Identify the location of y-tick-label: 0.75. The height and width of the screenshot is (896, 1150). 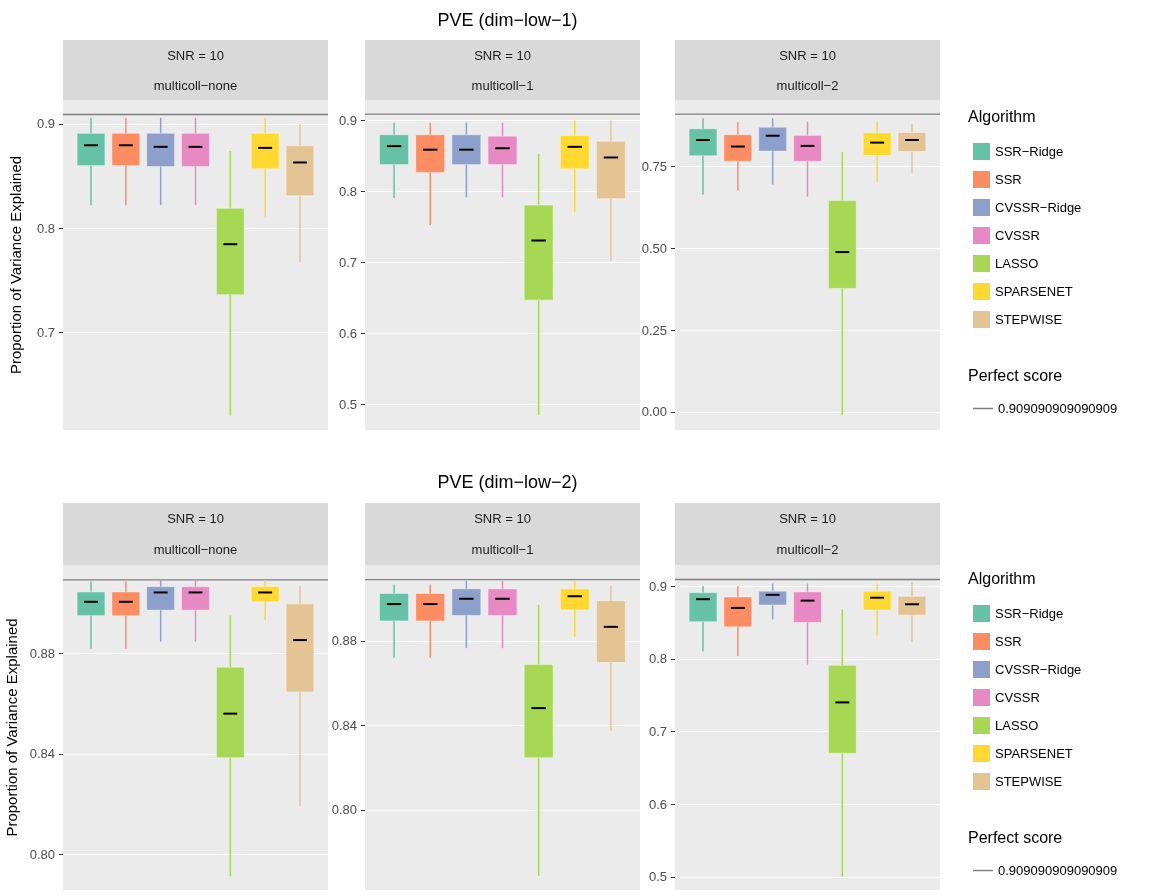
(654, 166).